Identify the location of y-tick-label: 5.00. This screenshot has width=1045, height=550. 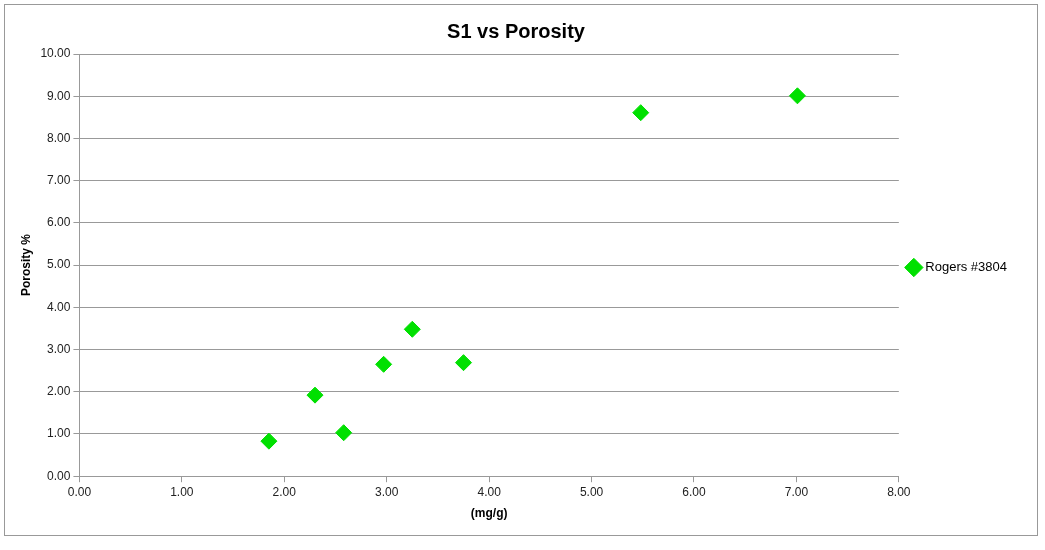
(59, 264).